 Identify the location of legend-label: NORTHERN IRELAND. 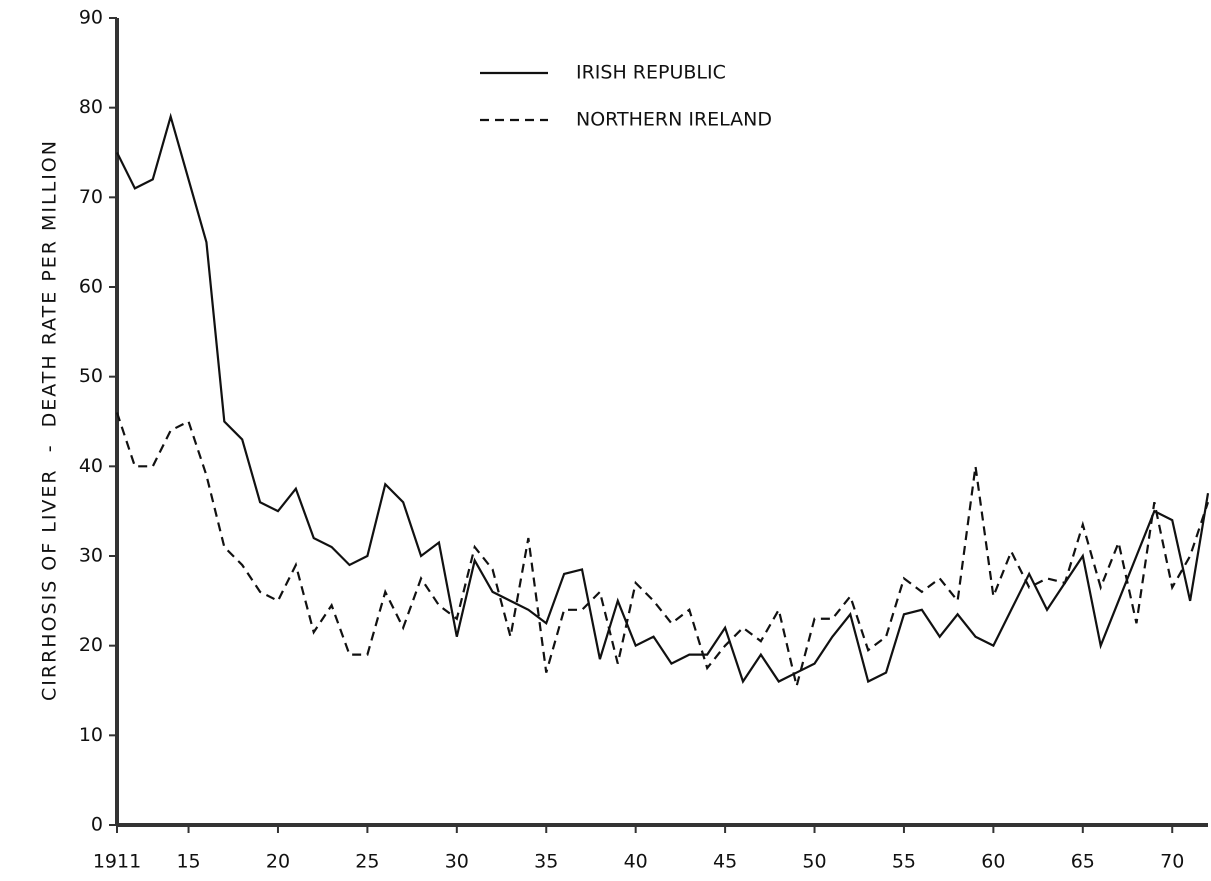
(674, 120).